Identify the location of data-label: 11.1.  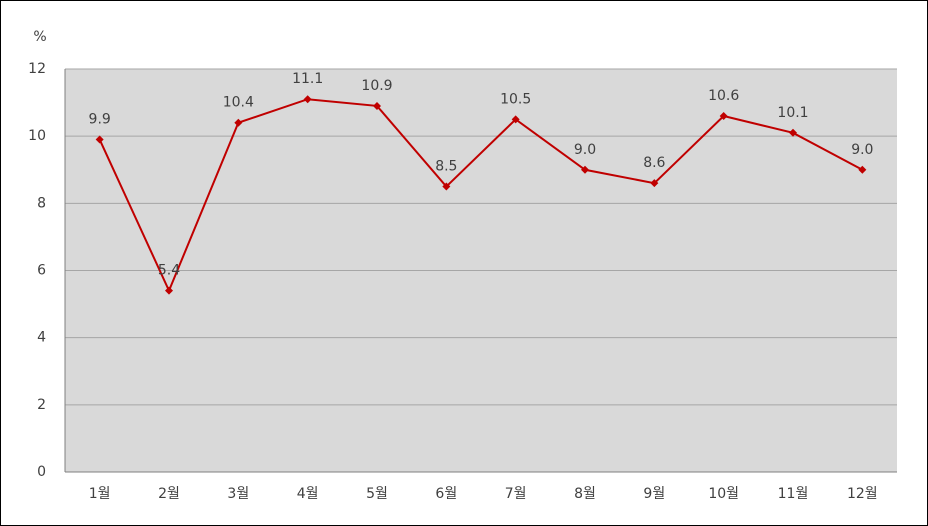
(307, 79).